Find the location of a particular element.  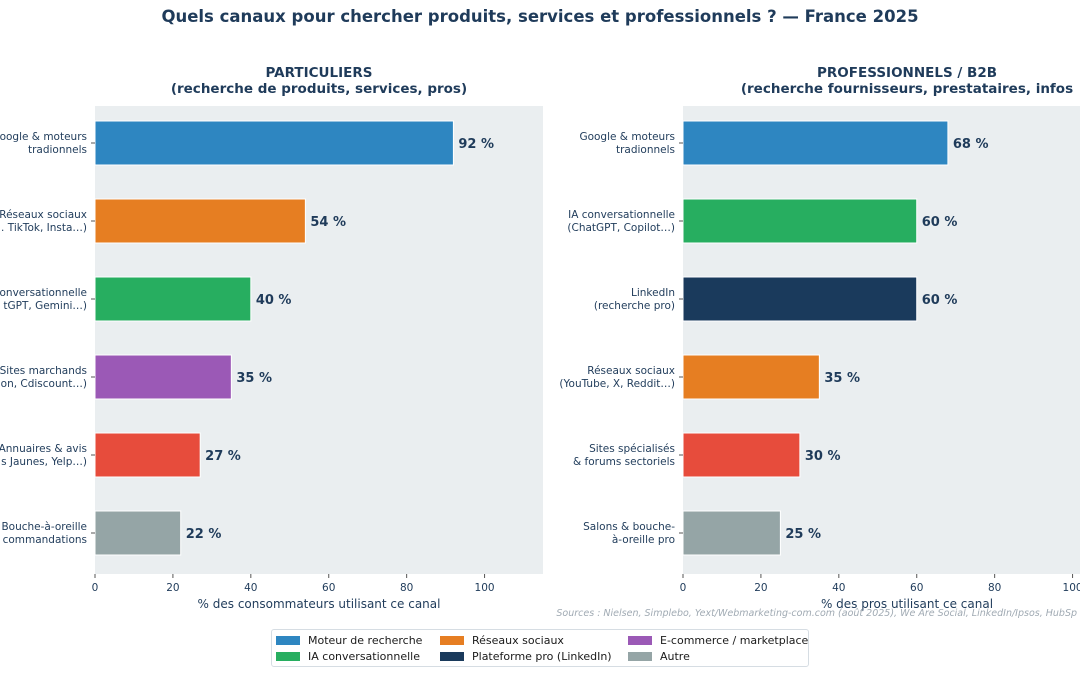

data-label: 68 % is located at coordinates (971, 144).